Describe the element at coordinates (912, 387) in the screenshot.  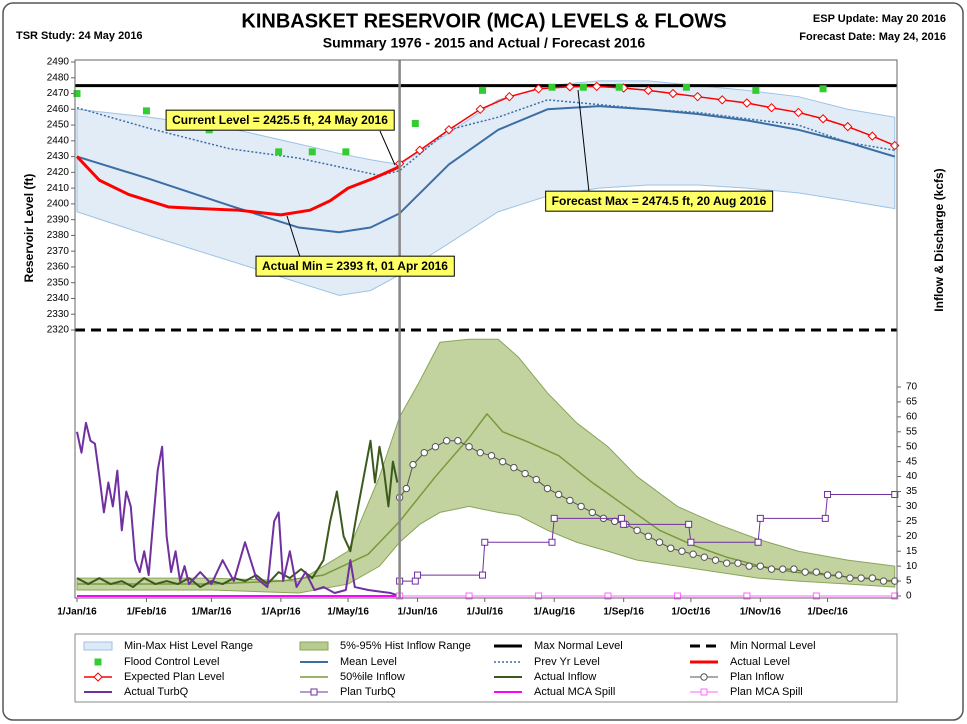
I see `y2-tick-label: 70` at that location.